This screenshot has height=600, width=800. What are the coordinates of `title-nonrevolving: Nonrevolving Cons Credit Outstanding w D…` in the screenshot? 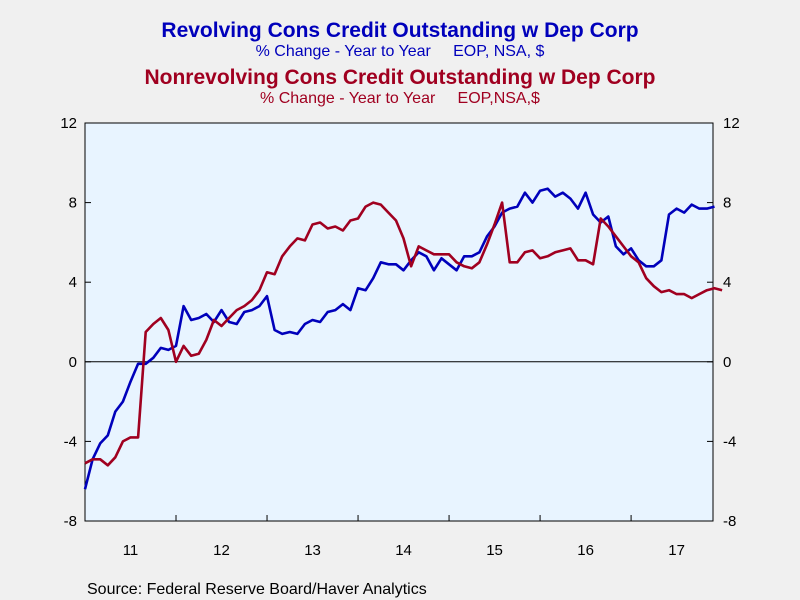 It's located at (399, 77).